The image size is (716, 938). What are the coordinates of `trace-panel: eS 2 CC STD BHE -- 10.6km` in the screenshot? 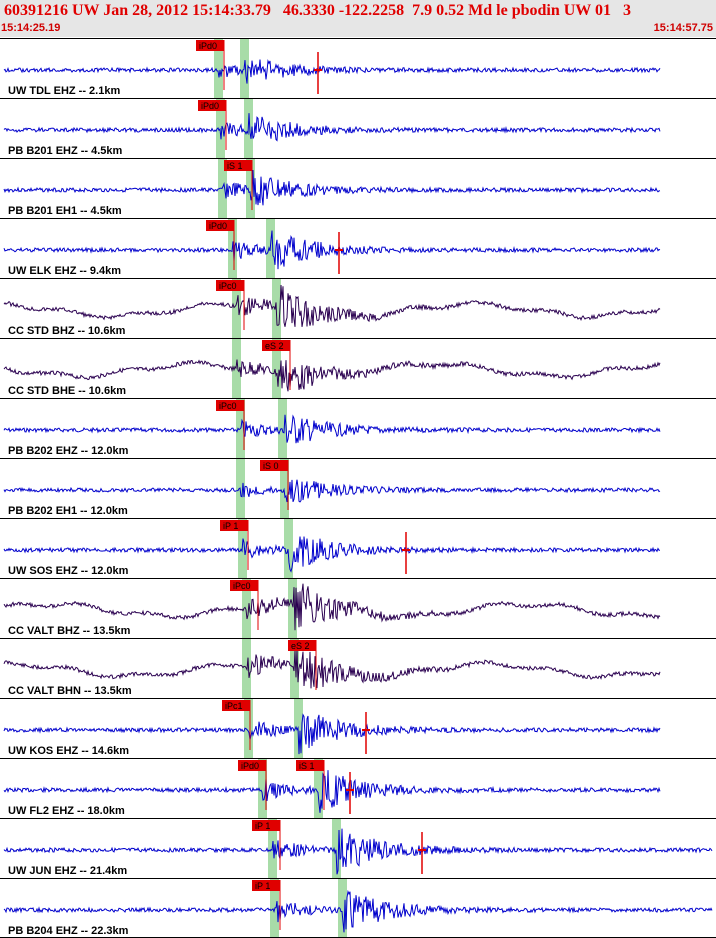 It's located at (358, 368).